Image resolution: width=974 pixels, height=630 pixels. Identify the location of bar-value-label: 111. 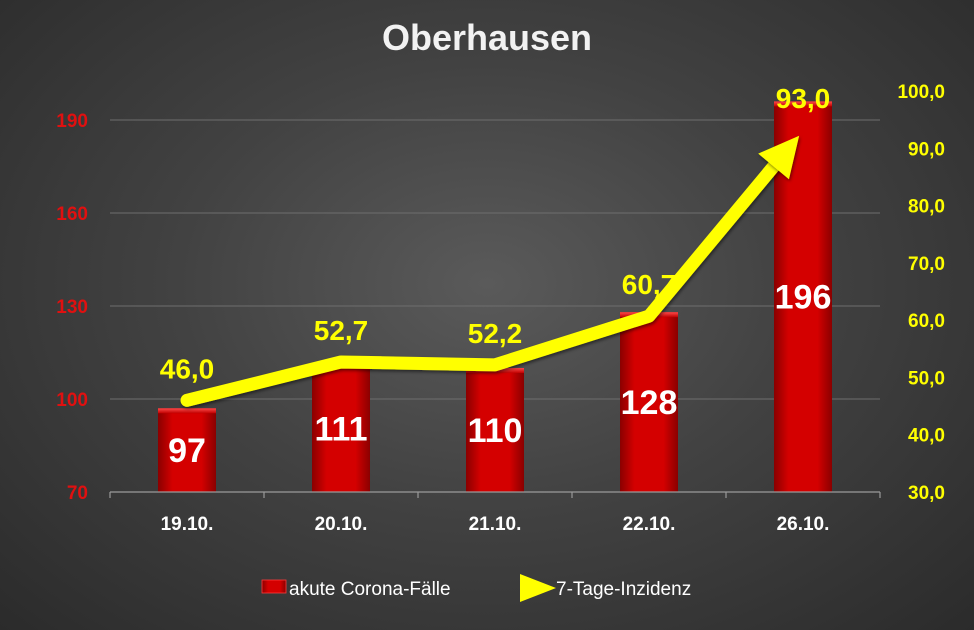
(341, 429).